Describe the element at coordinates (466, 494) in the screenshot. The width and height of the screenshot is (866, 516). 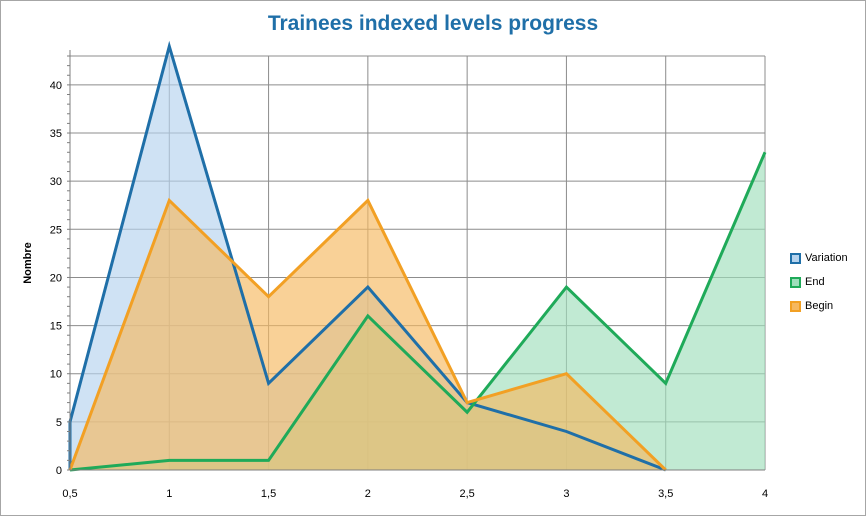
I see `x-tick-label: 2,5` at that location.